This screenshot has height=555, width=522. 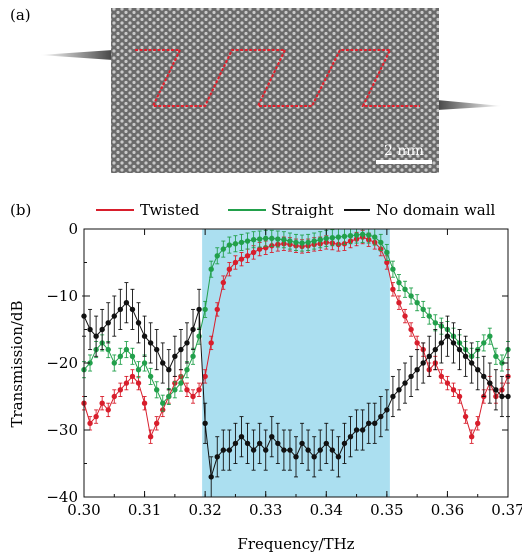 I want to click on x-tick-label: 0.30, so click(x=83, y=510).